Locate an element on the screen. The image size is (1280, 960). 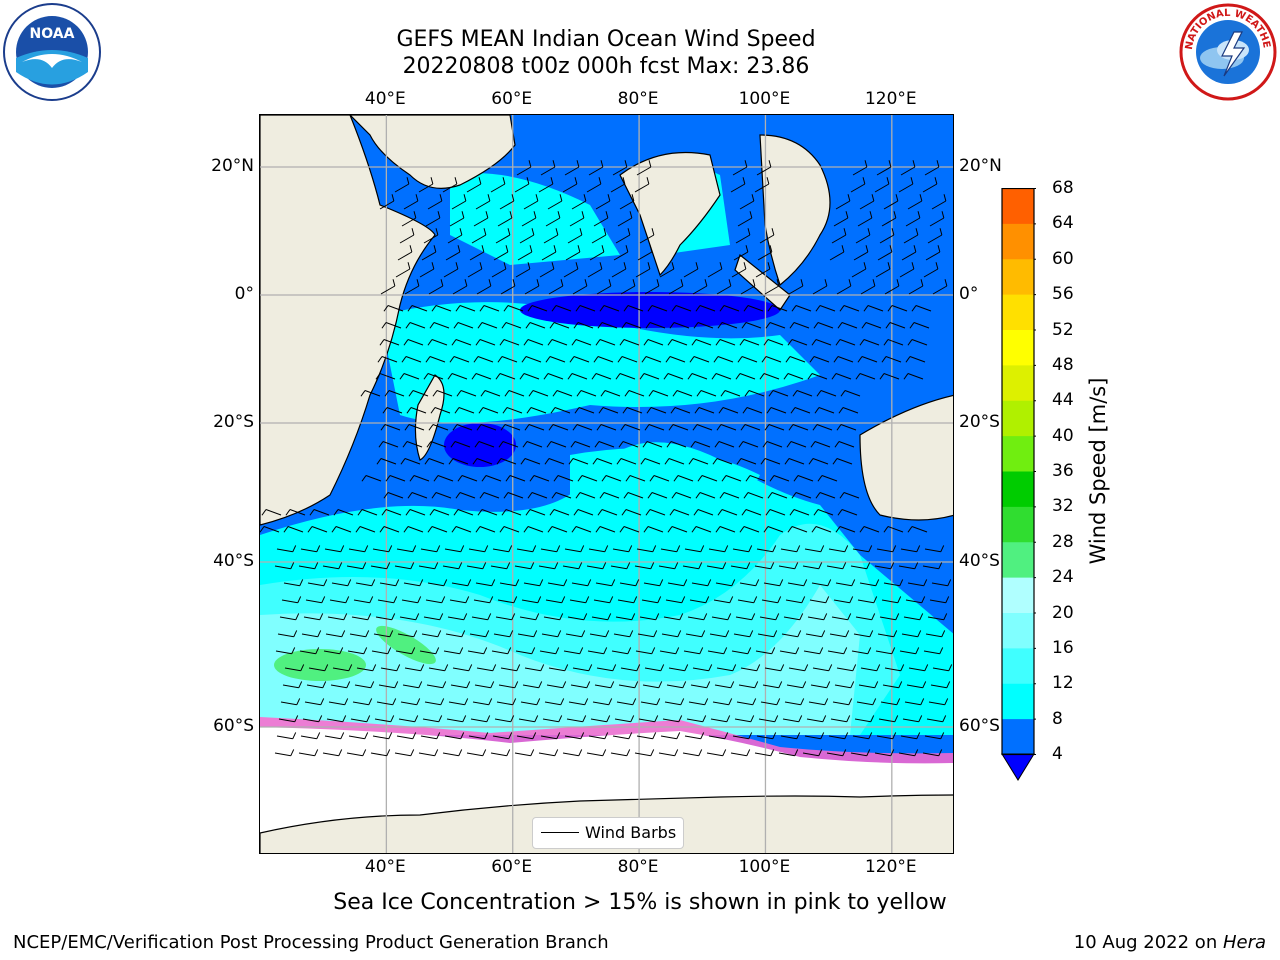
colorbar-tick-label: 36 is located at coordinates (1063, 471).